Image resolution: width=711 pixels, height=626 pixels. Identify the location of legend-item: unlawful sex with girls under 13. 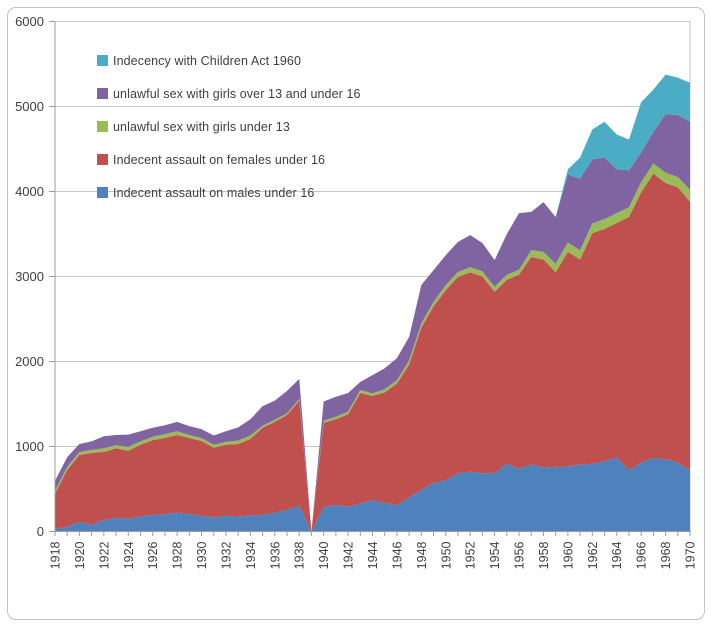
(229, 126).